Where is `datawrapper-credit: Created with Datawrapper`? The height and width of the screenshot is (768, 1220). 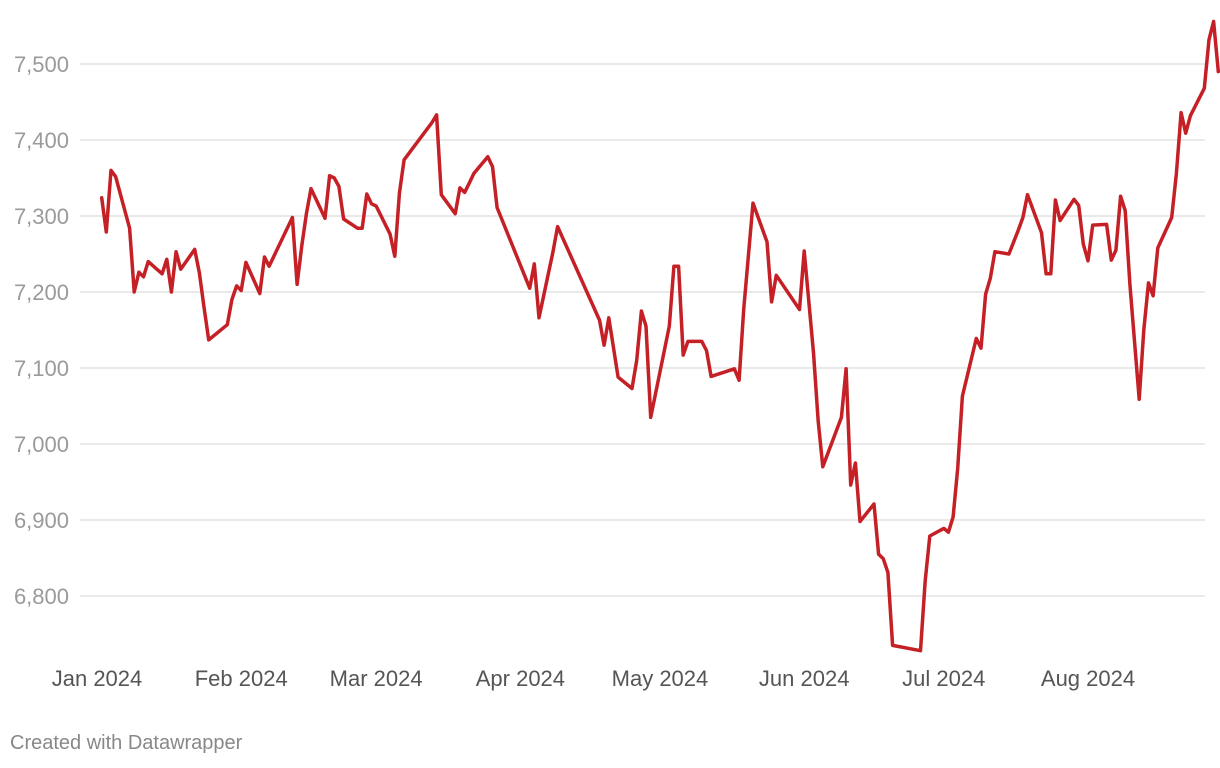 datawrapper-credit: Created with Datawrapper is located at coordinates (126, 743).